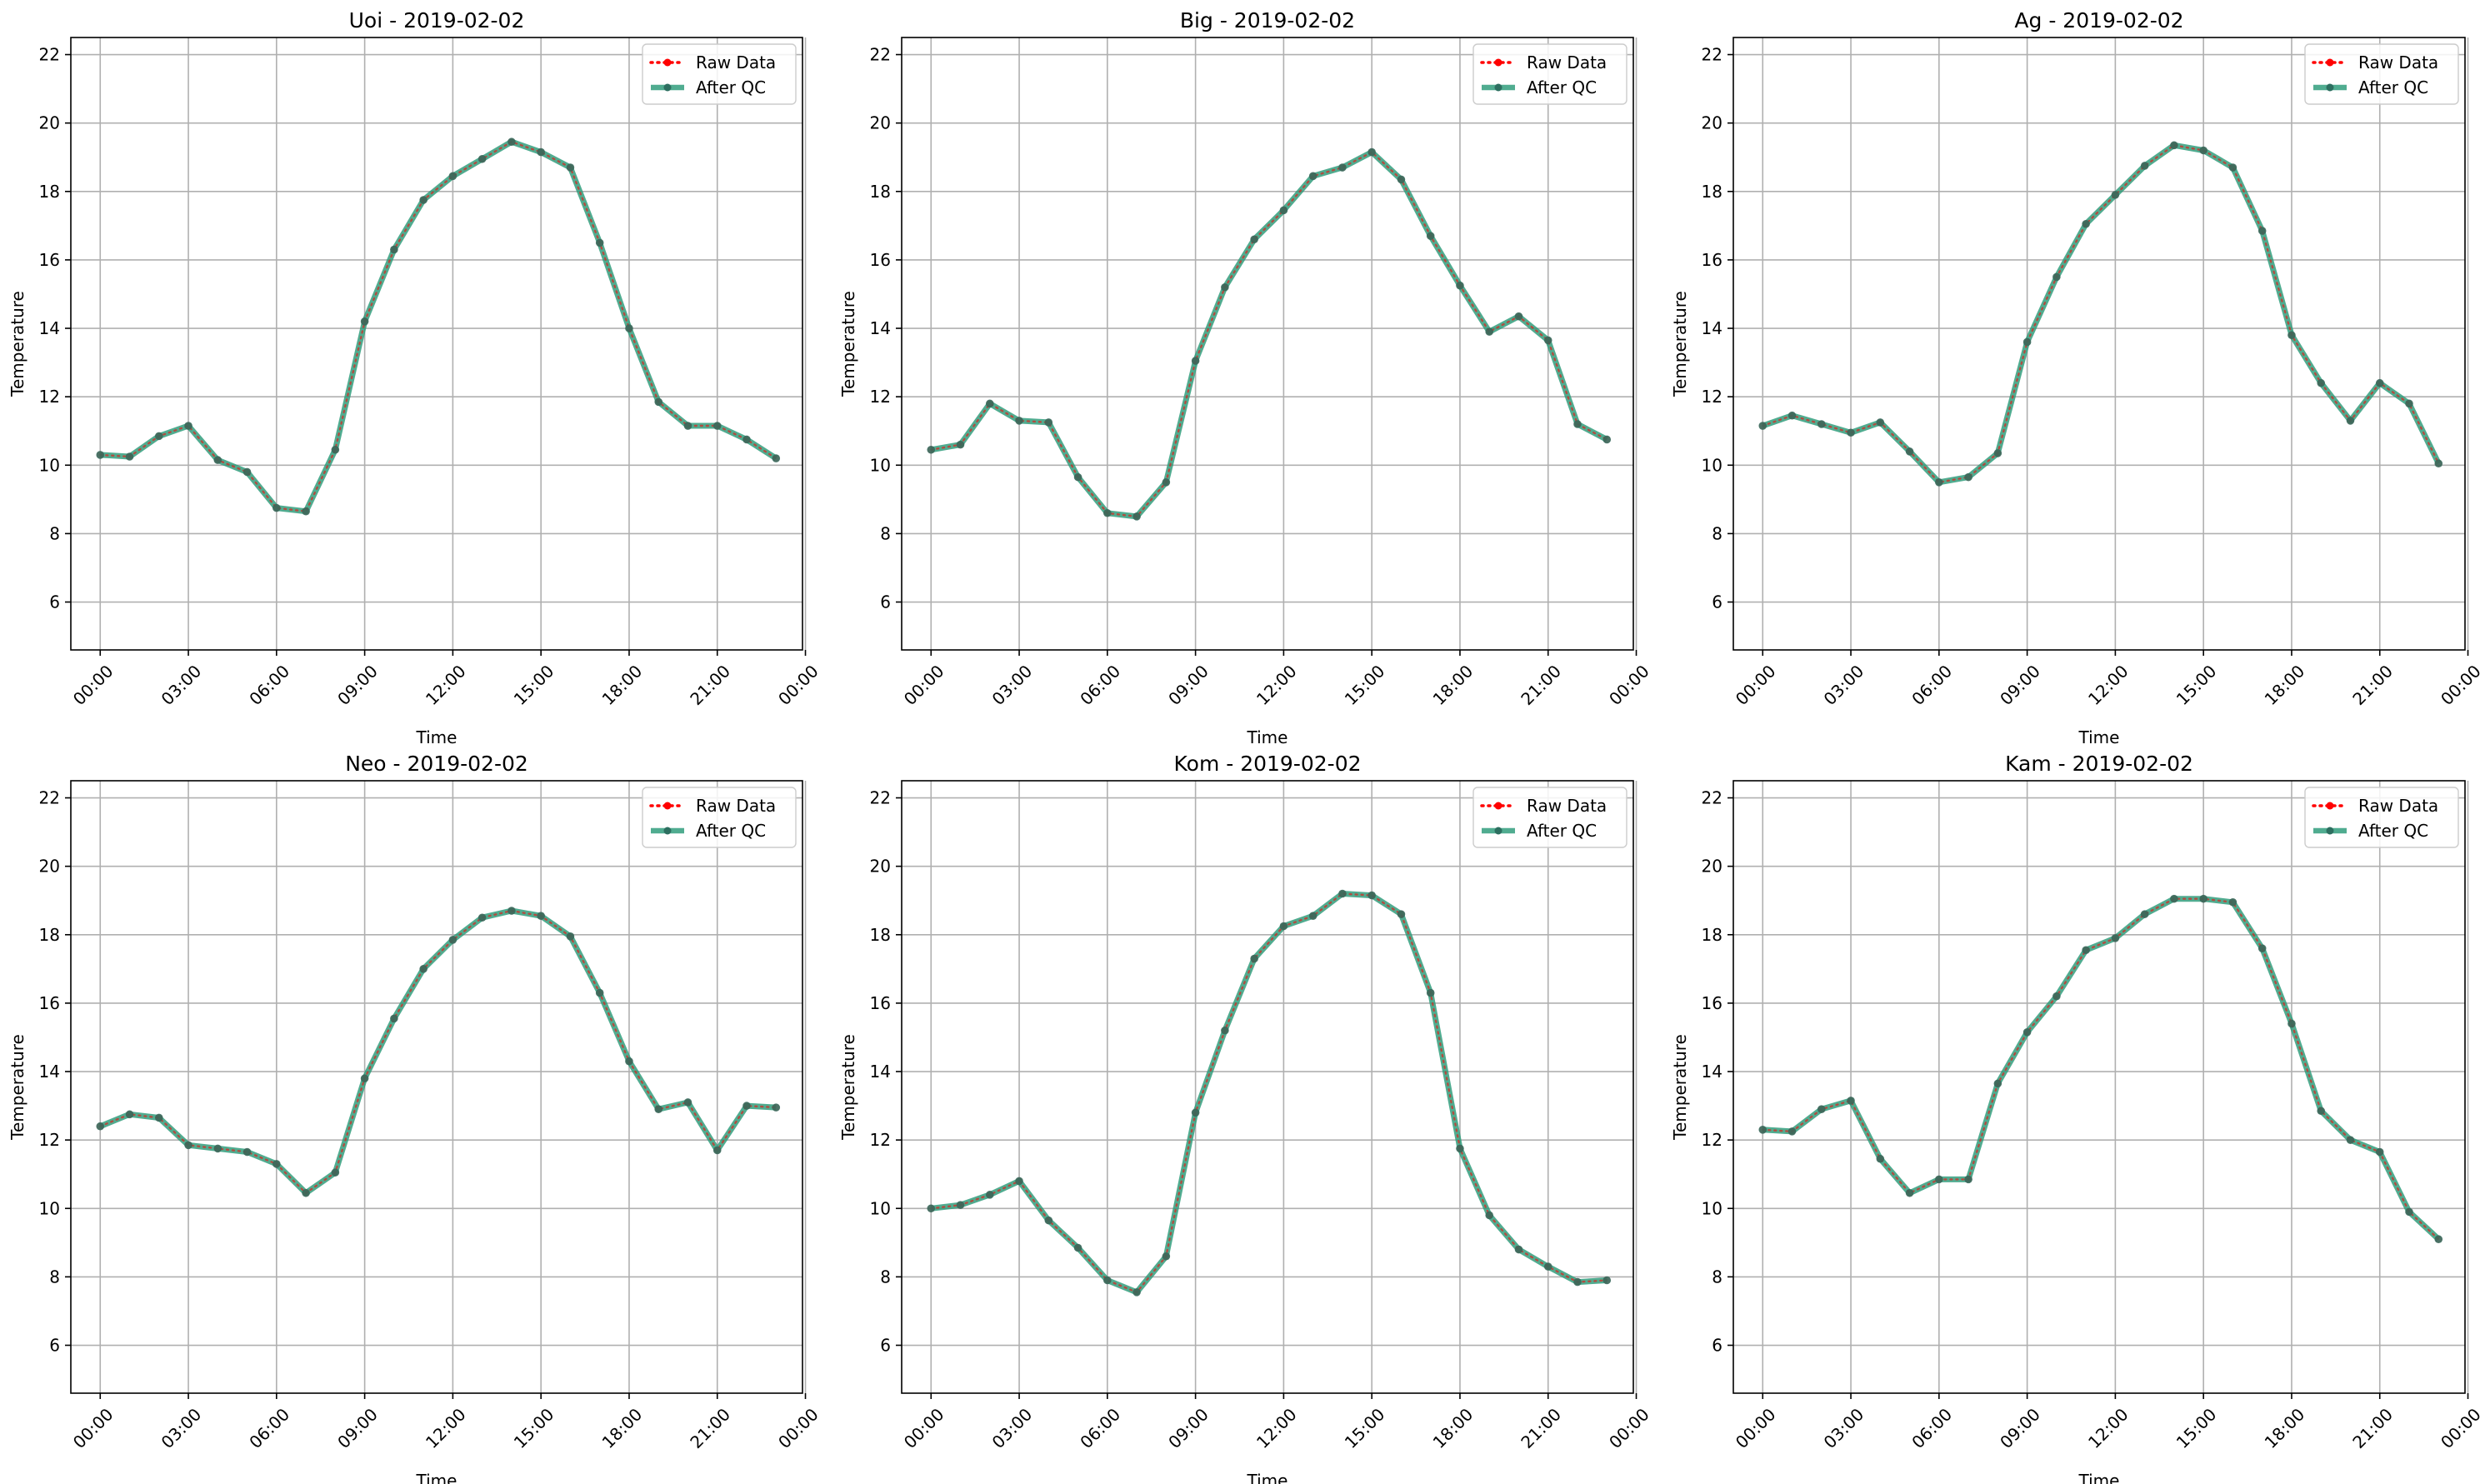 This screenshot has height=1484, width=2485. Describe the element at coordinates (1276, 1428) in the screenshot. I see `x-tick-label: 12:00` at that location.